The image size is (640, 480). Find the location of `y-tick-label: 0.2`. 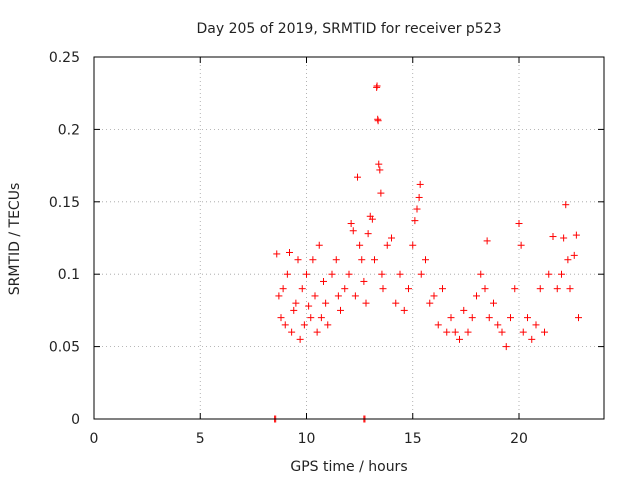

y-tick-label: 0.2 is located at coordinates (69, 130).